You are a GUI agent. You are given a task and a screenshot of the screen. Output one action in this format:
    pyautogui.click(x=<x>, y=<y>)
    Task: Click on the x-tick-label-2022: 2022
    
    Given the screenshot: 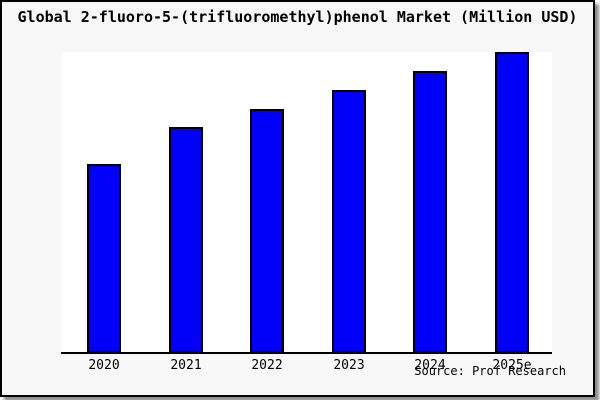 What is the action you would take?
    pyautogui.click(x=267, y=365)
    